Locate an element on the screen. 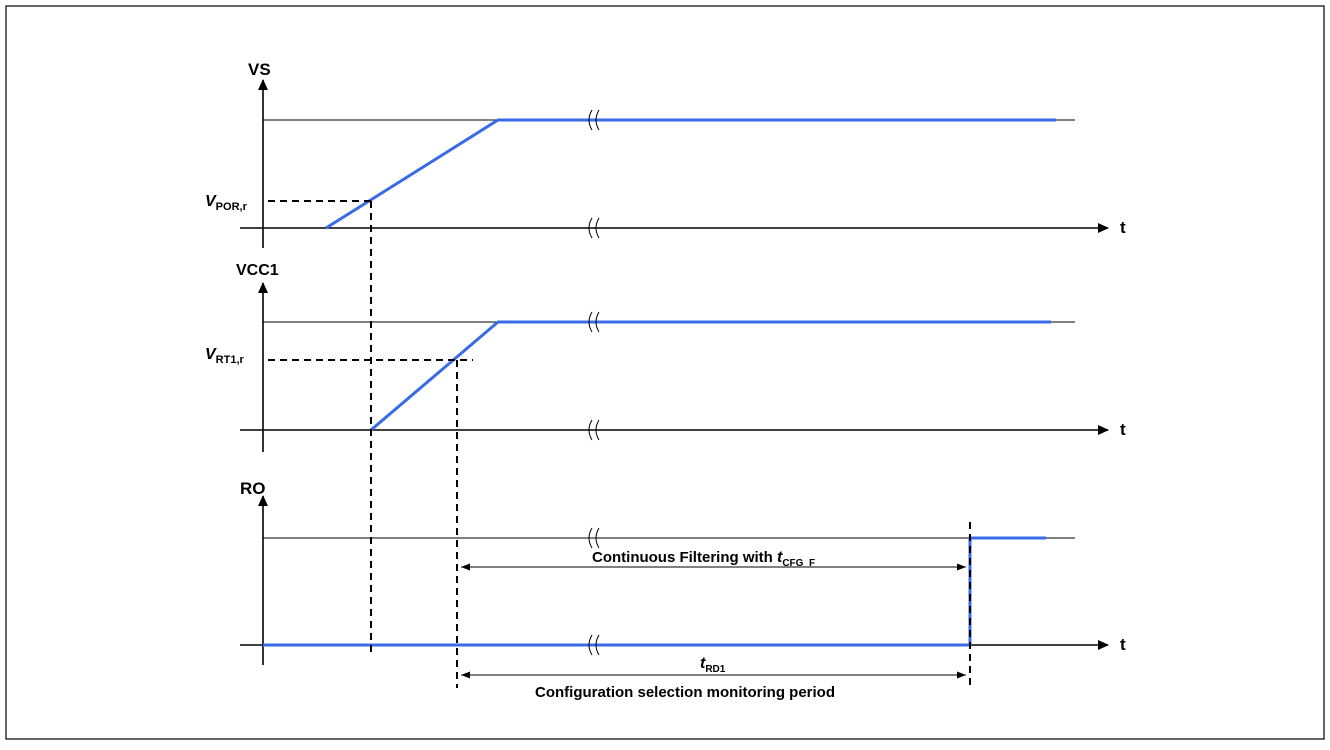 The image size is (1330, 750). vpor-label: VPOR,r is located at coordinates (226, 203).